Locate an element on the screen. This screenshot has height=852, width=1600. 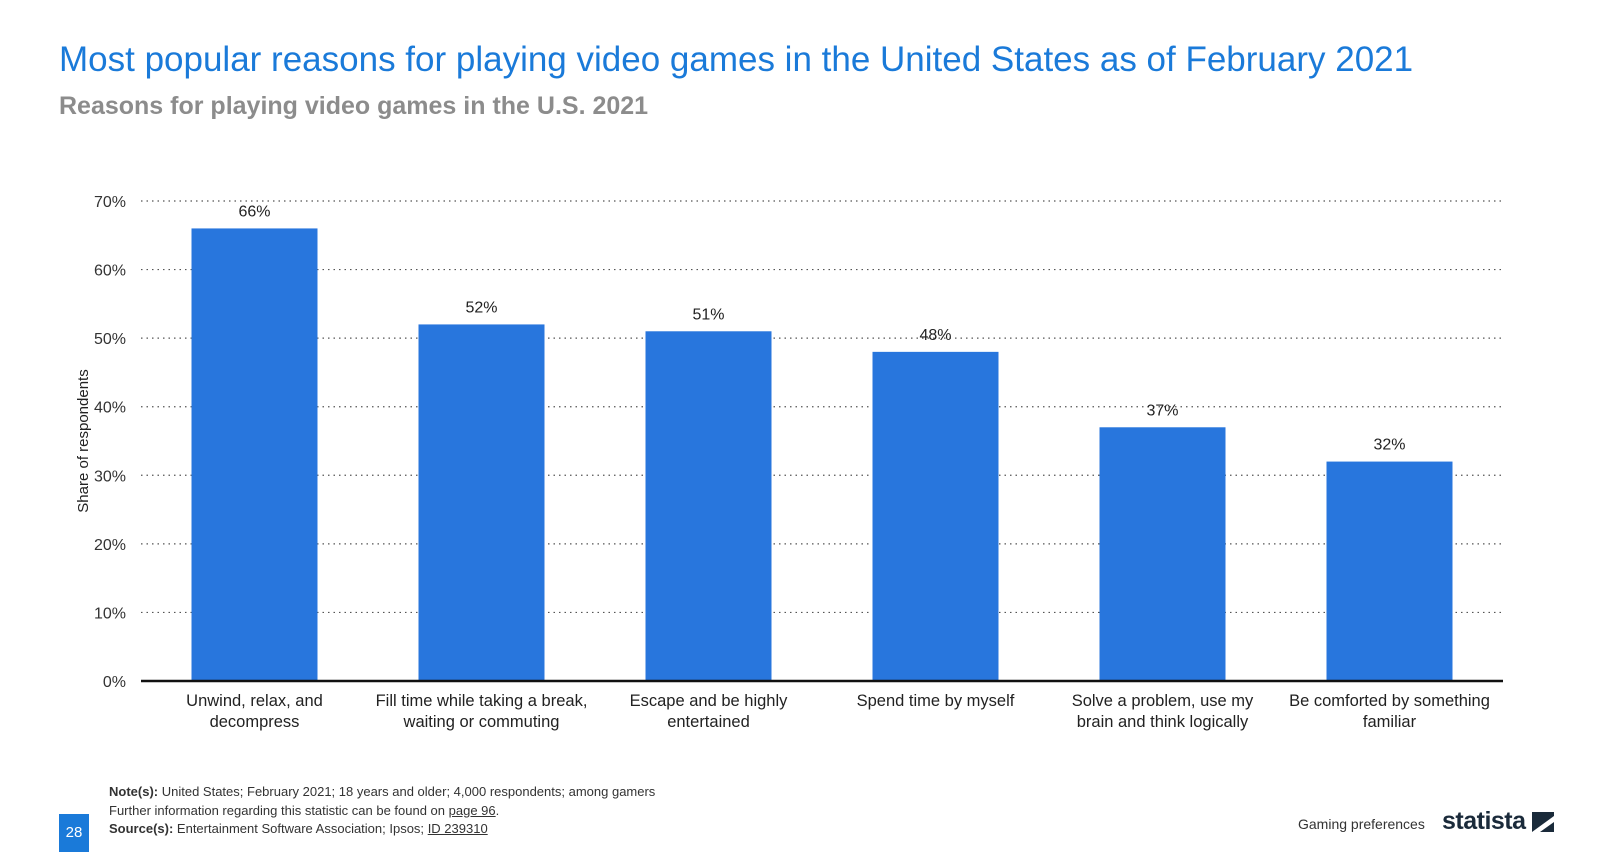
x-tick-label-line: decompress is located at coordinates (255, 722).